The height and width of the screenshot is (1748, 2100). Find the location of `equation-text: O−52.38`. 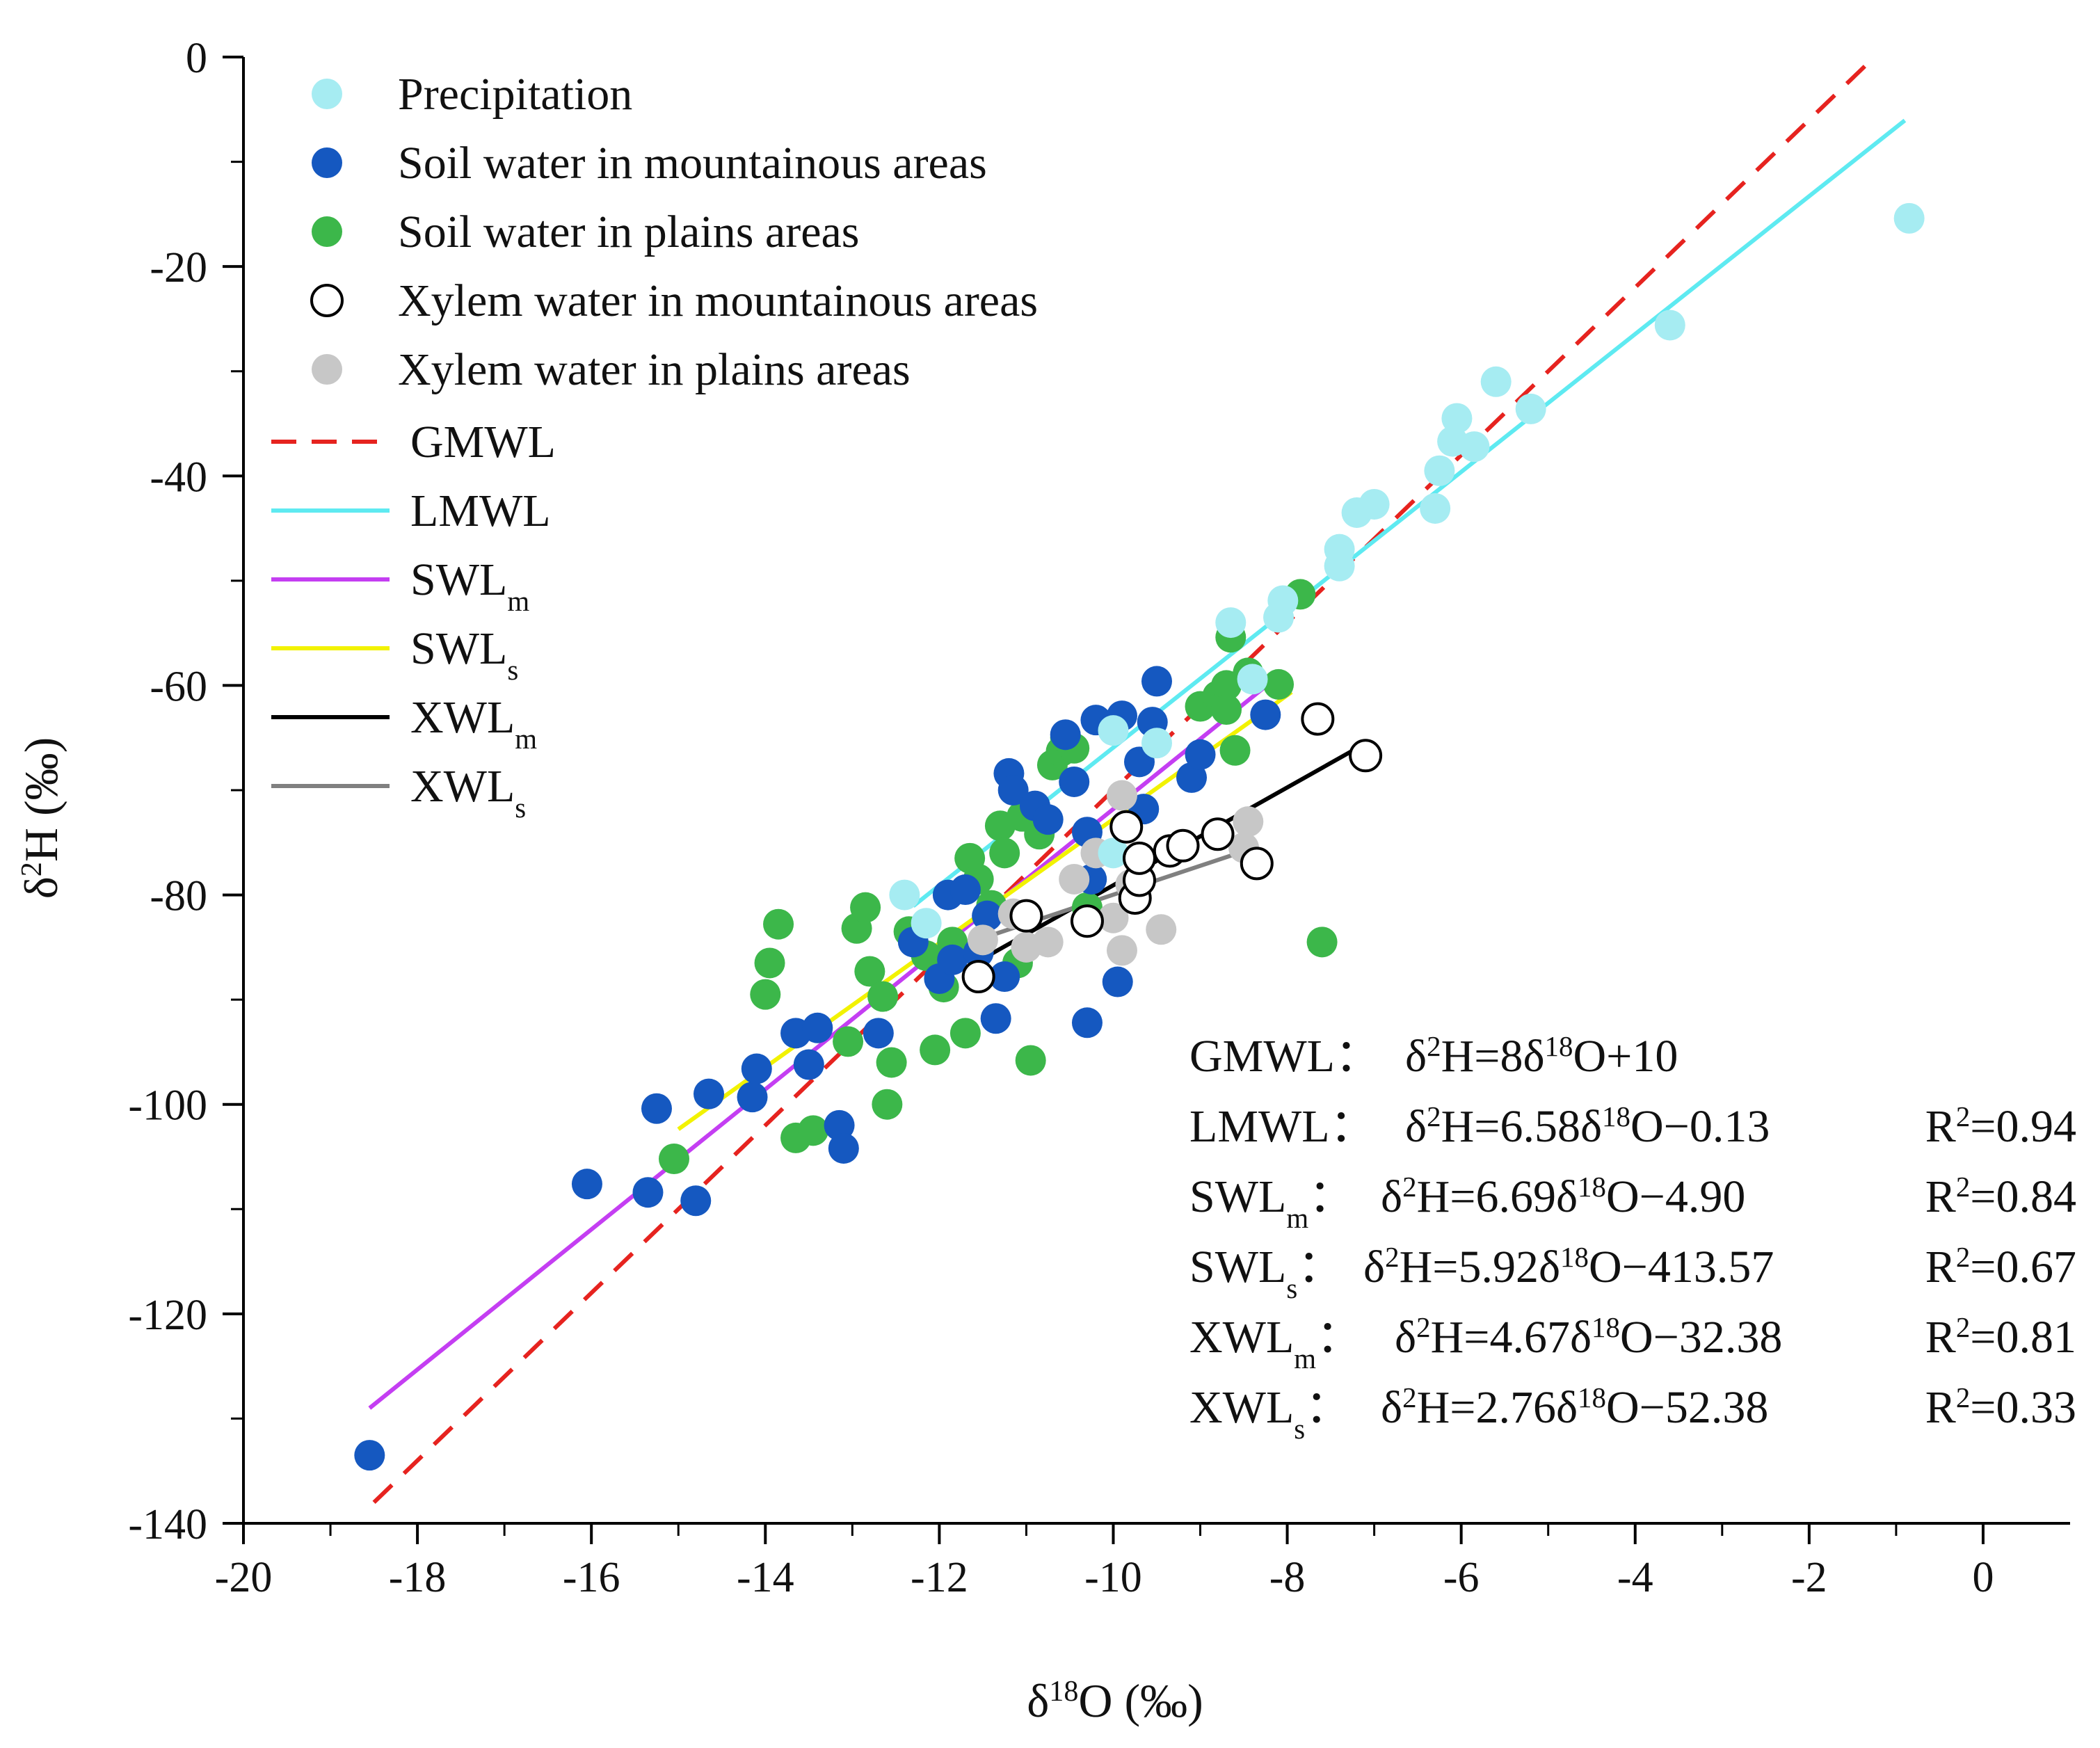

equation-text: O−52.38 is located at coordinates (1687, 1407).